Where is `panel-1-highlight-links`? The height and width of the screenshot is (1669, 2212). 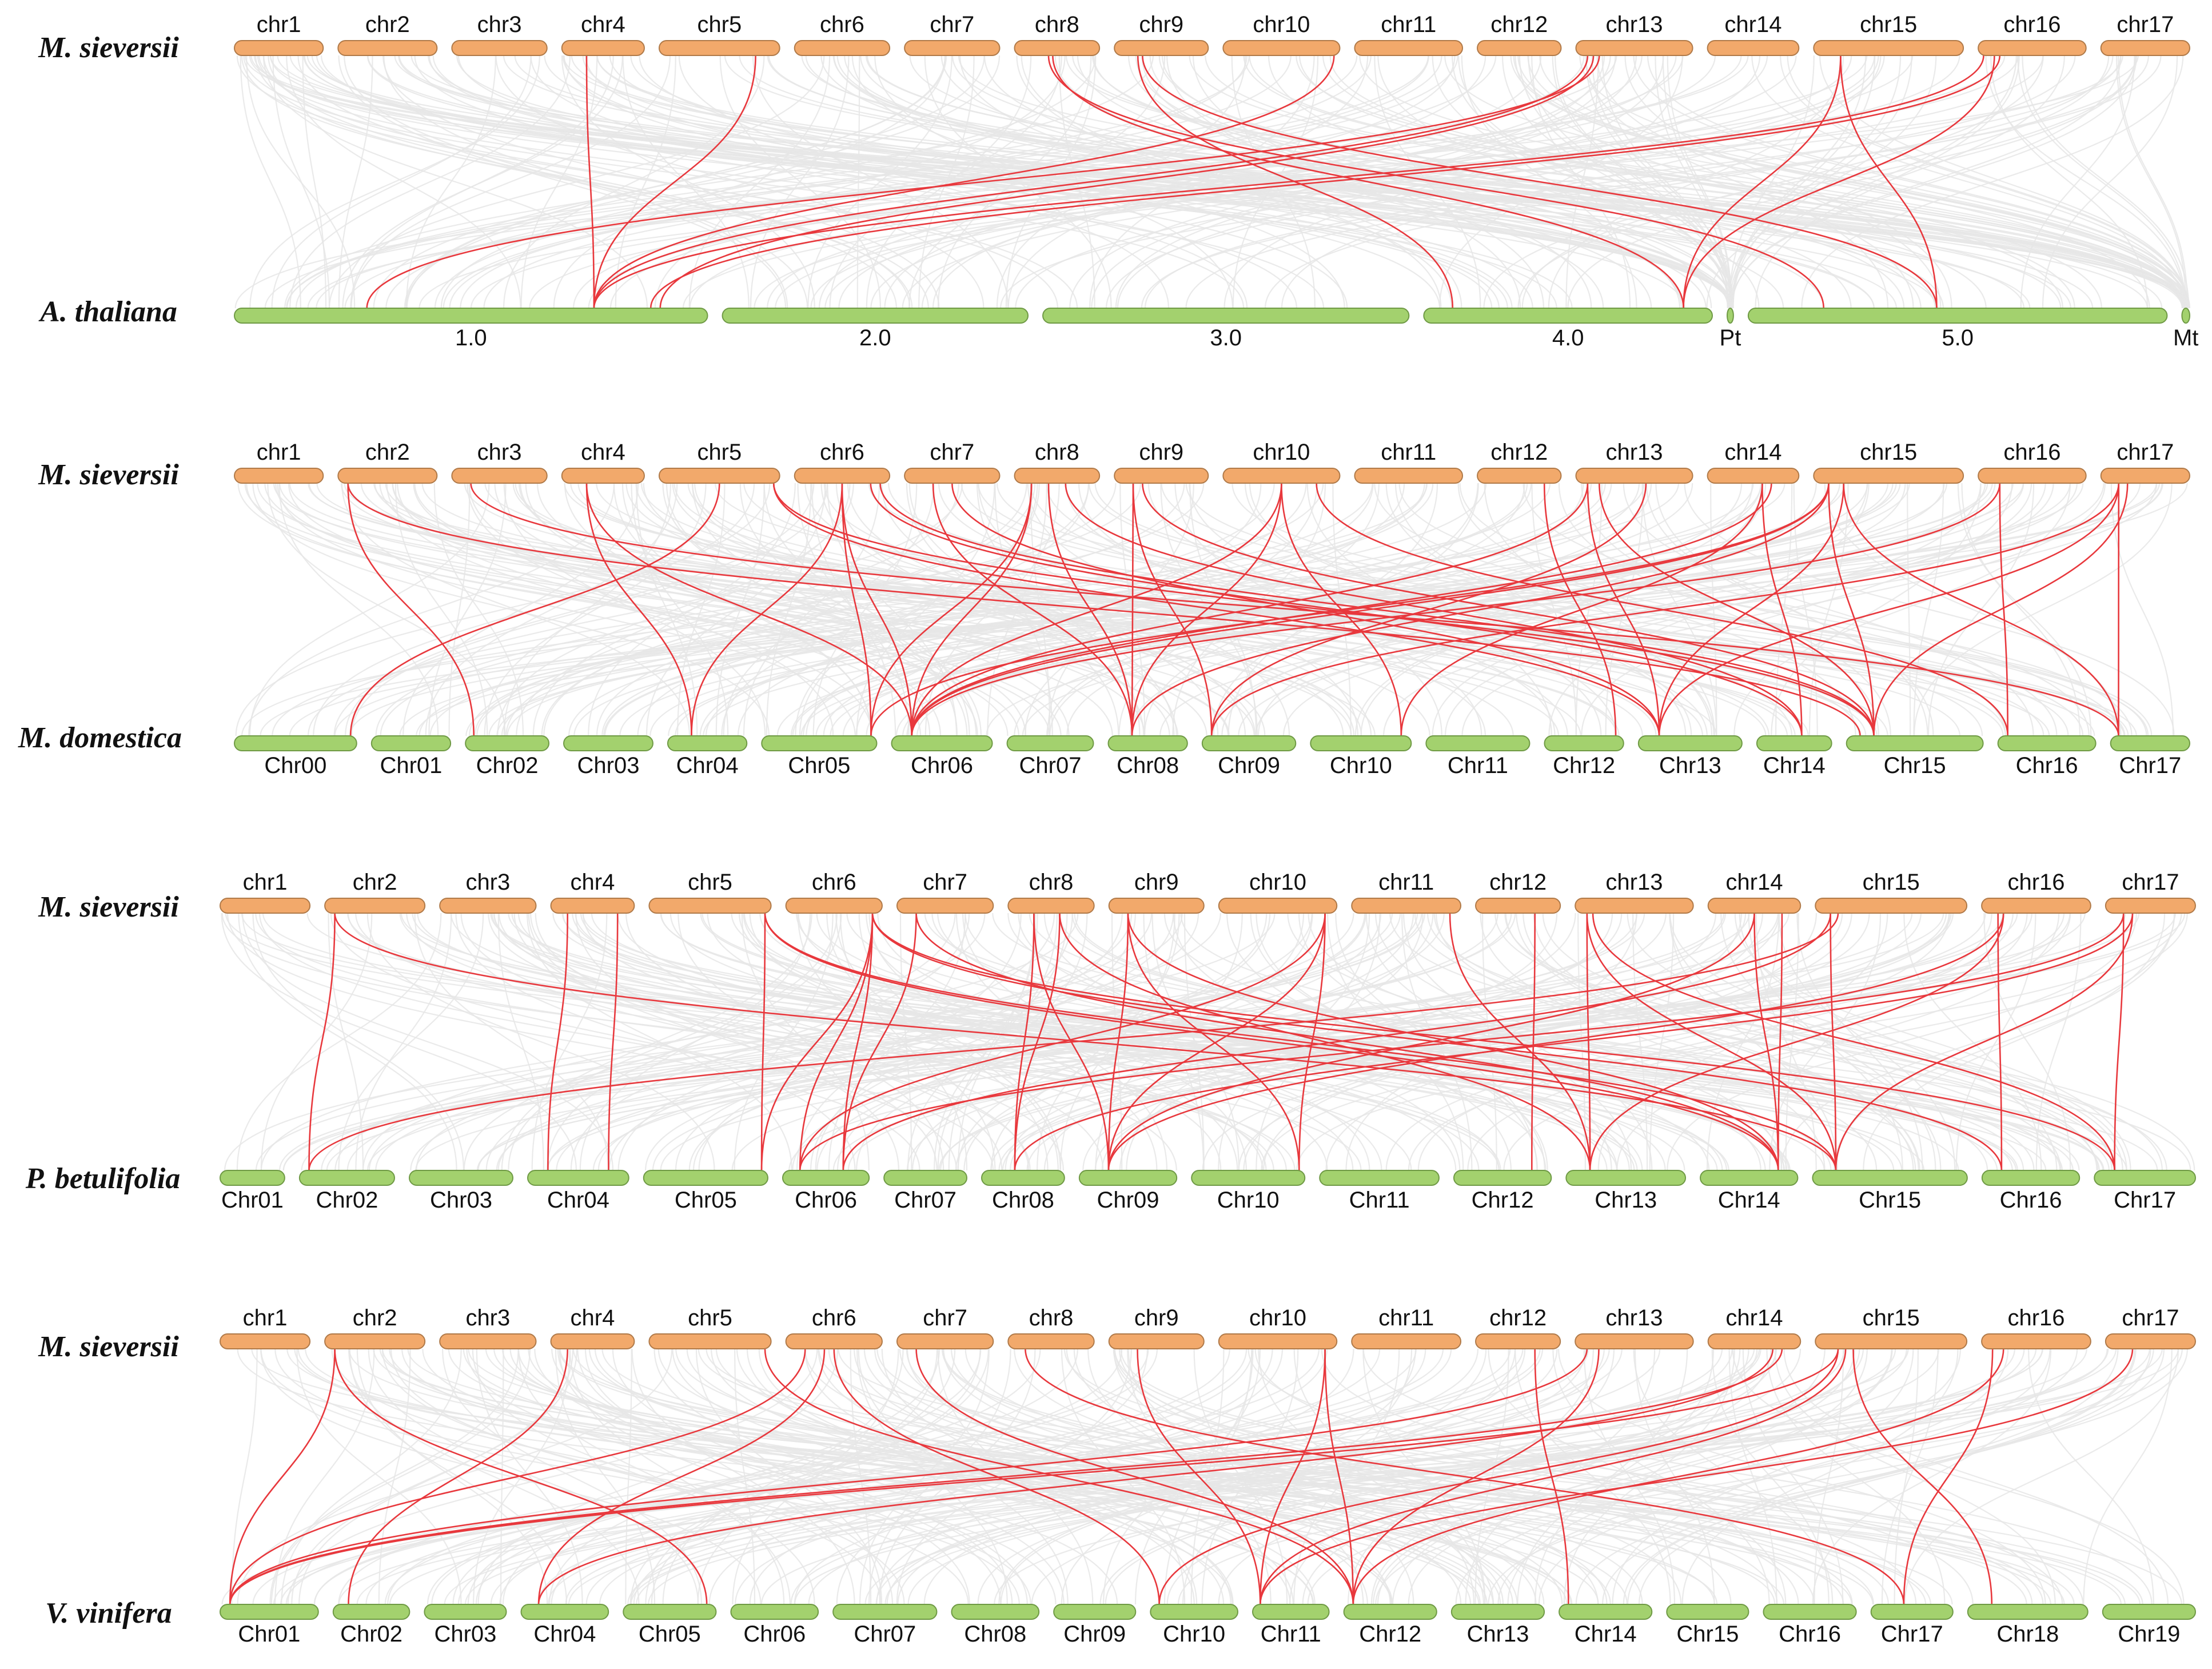
panel-1-highlight-links is located at coordinates (1183, 182).